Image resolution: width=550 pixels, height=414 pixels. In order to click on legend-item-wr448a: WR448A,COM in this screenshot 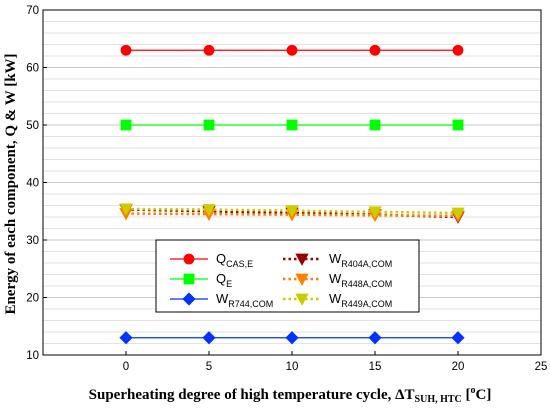, I will do `click(337, 280)`.